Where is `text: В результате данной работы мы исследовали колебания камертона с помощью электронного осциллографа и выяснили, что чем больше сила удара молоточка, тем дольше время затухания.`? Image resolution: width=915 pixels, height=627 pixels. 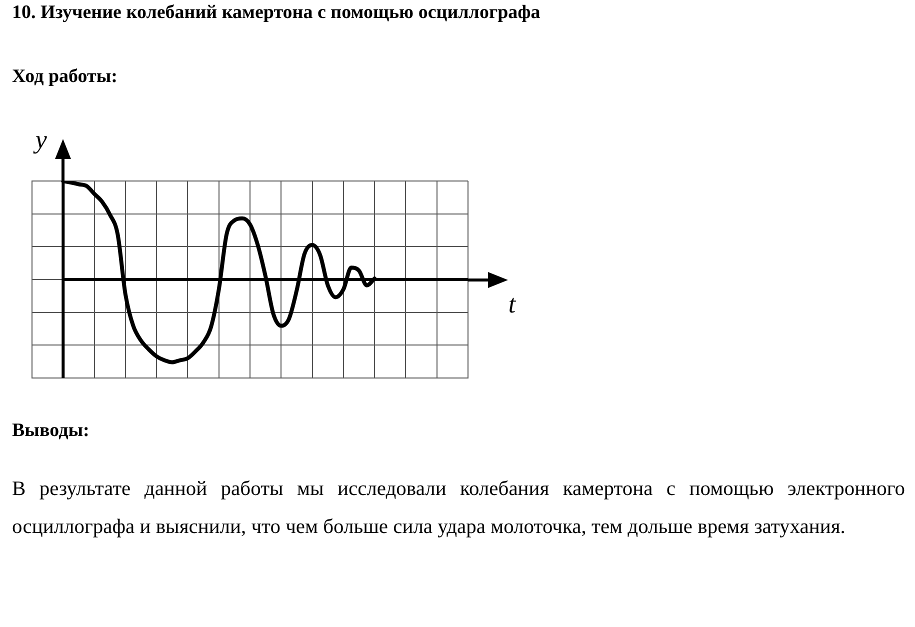
text: В результате данной работы мы исследовали колебания камертона с помощью электронного осциллографа и выяснили, что чем больше сила удара молоточка, тем дольше время затухания. is located at coordinates (458, 508).